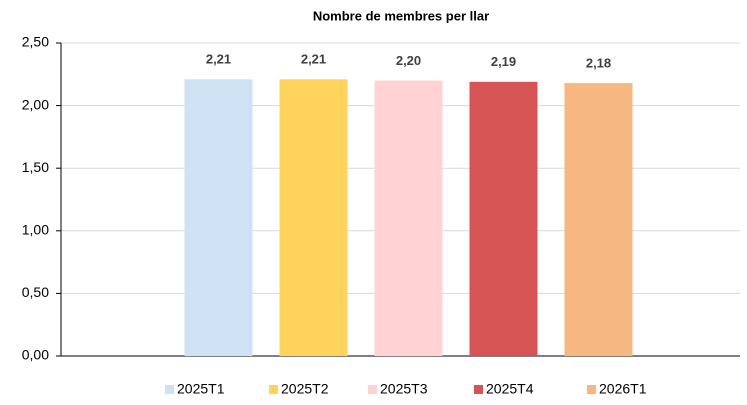 The height and width of the screenshot is (405, 747). I want to click on chart-title: Nombre de membres per llar, so click(401, 15).